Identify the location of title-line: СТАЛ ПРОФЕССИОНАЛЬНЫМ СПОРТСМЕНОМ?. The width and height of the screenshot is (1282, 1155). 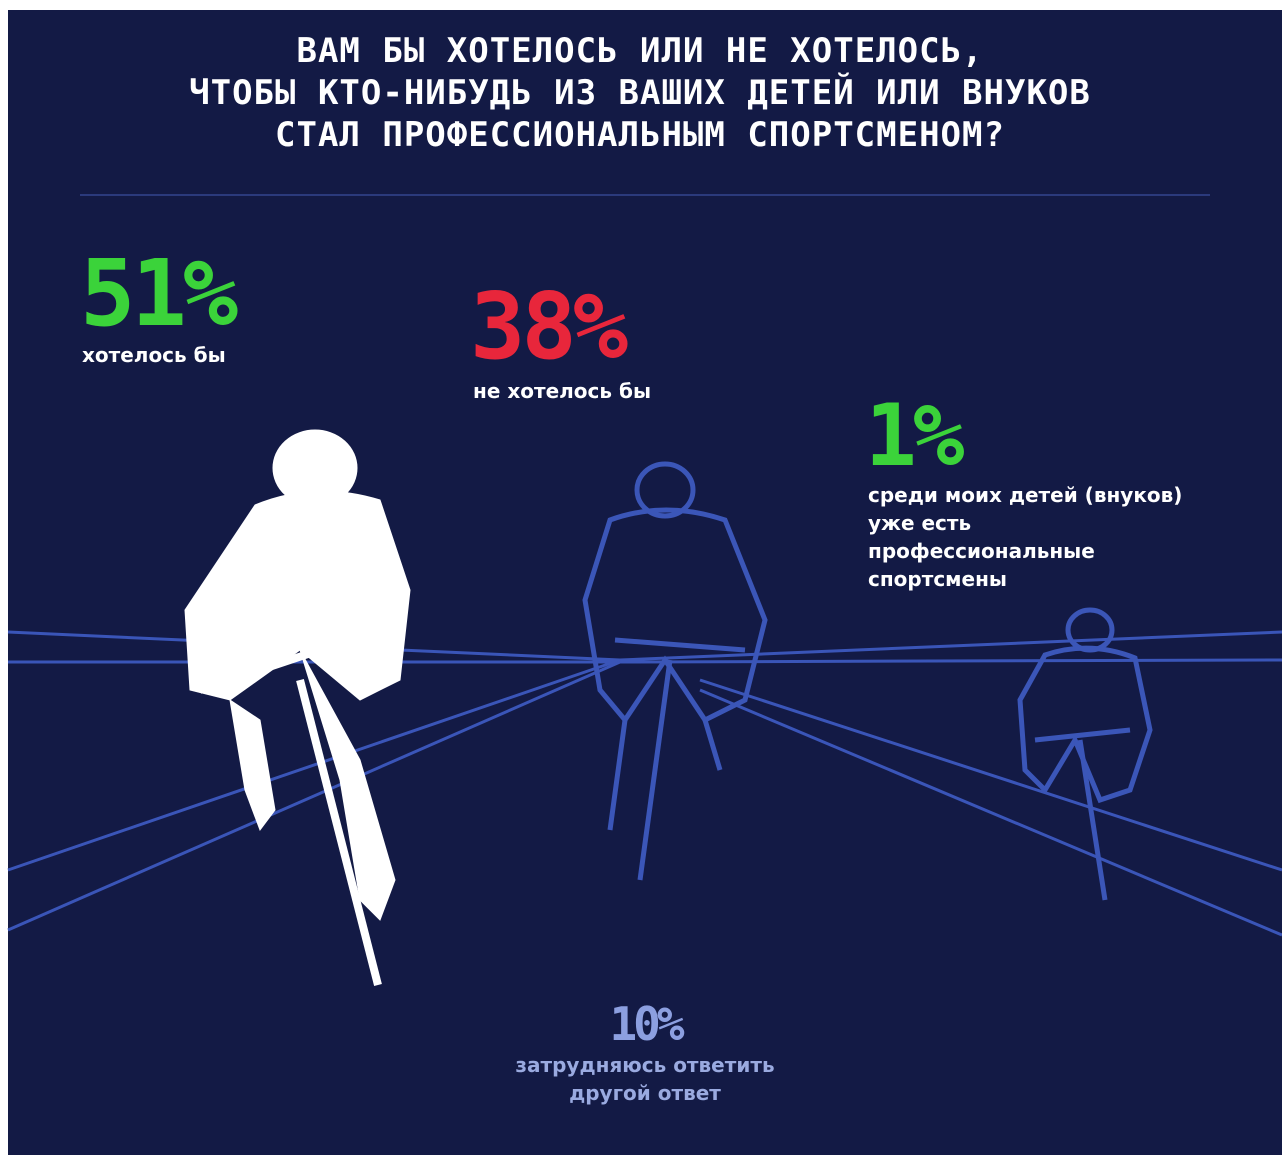
(640, 135).